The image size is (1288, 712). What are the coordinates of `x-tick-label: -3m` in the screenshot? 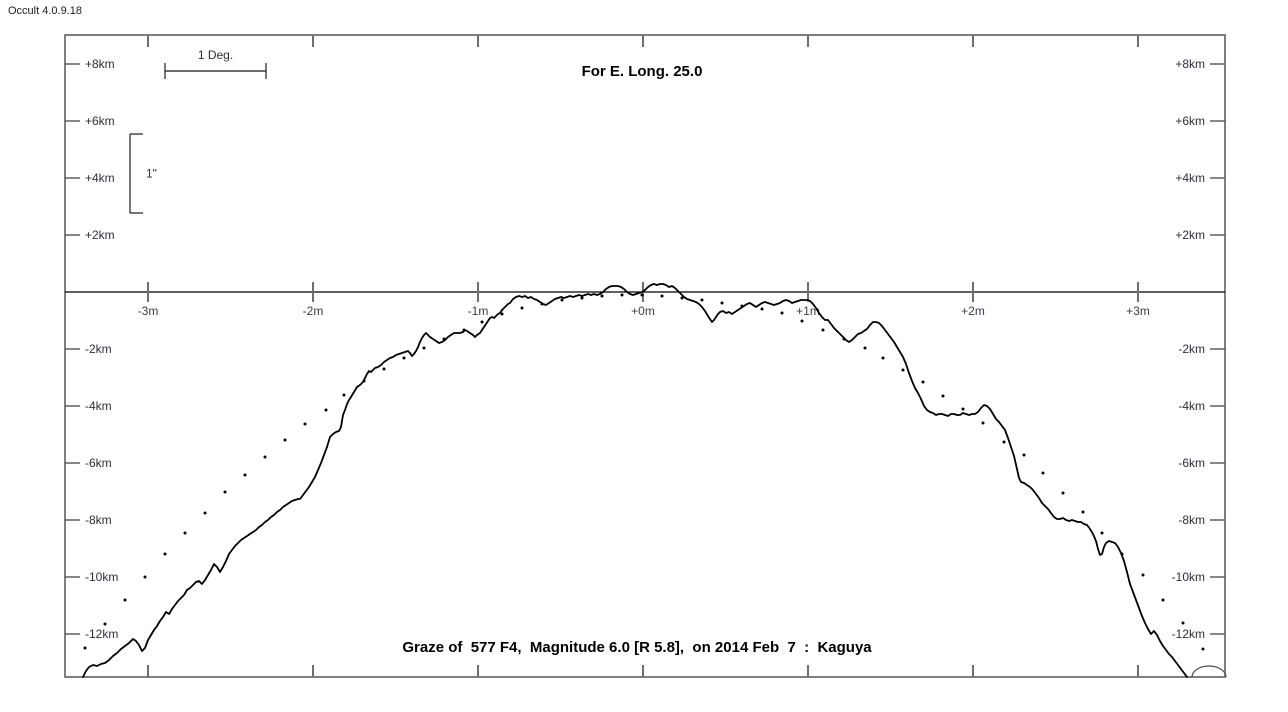 It's located at (148, 311).